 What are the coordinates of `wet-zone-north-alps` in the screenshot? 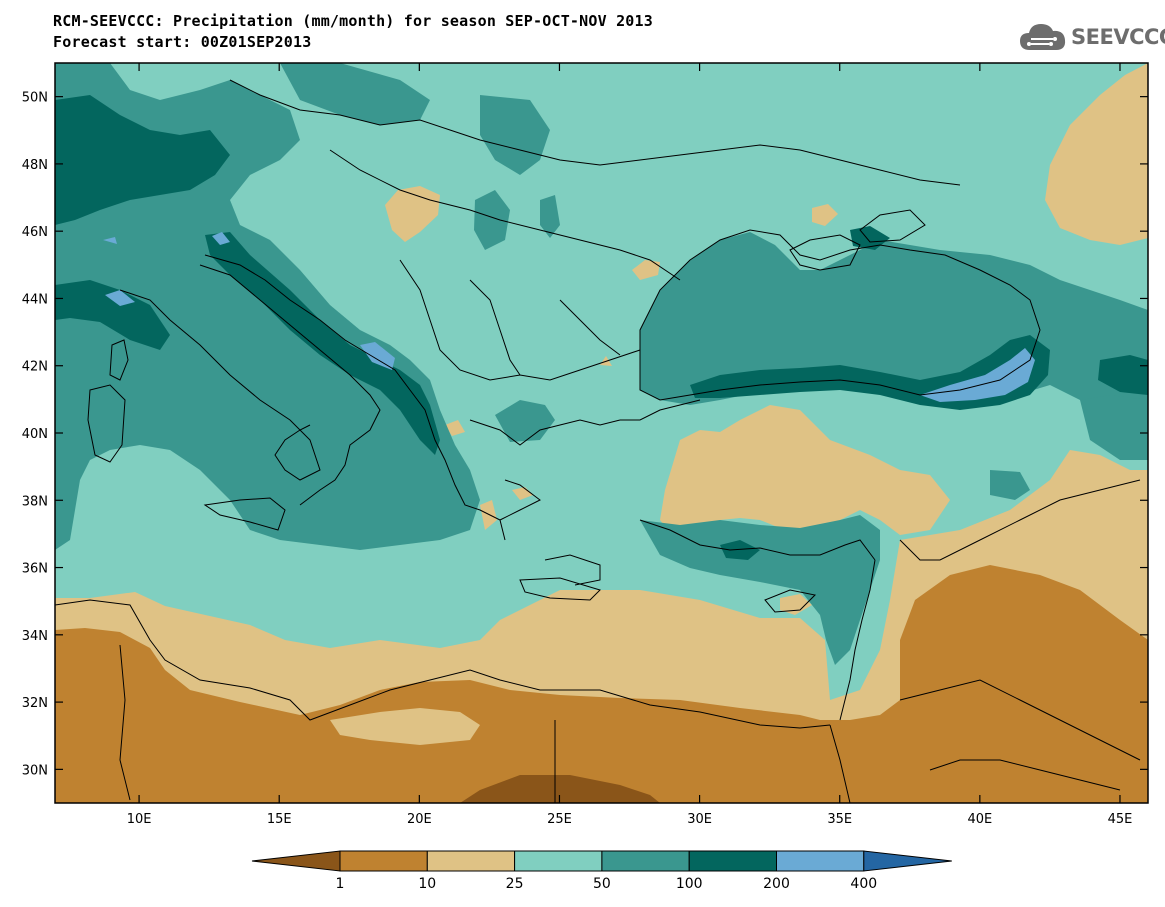 It's located at (355, 94).